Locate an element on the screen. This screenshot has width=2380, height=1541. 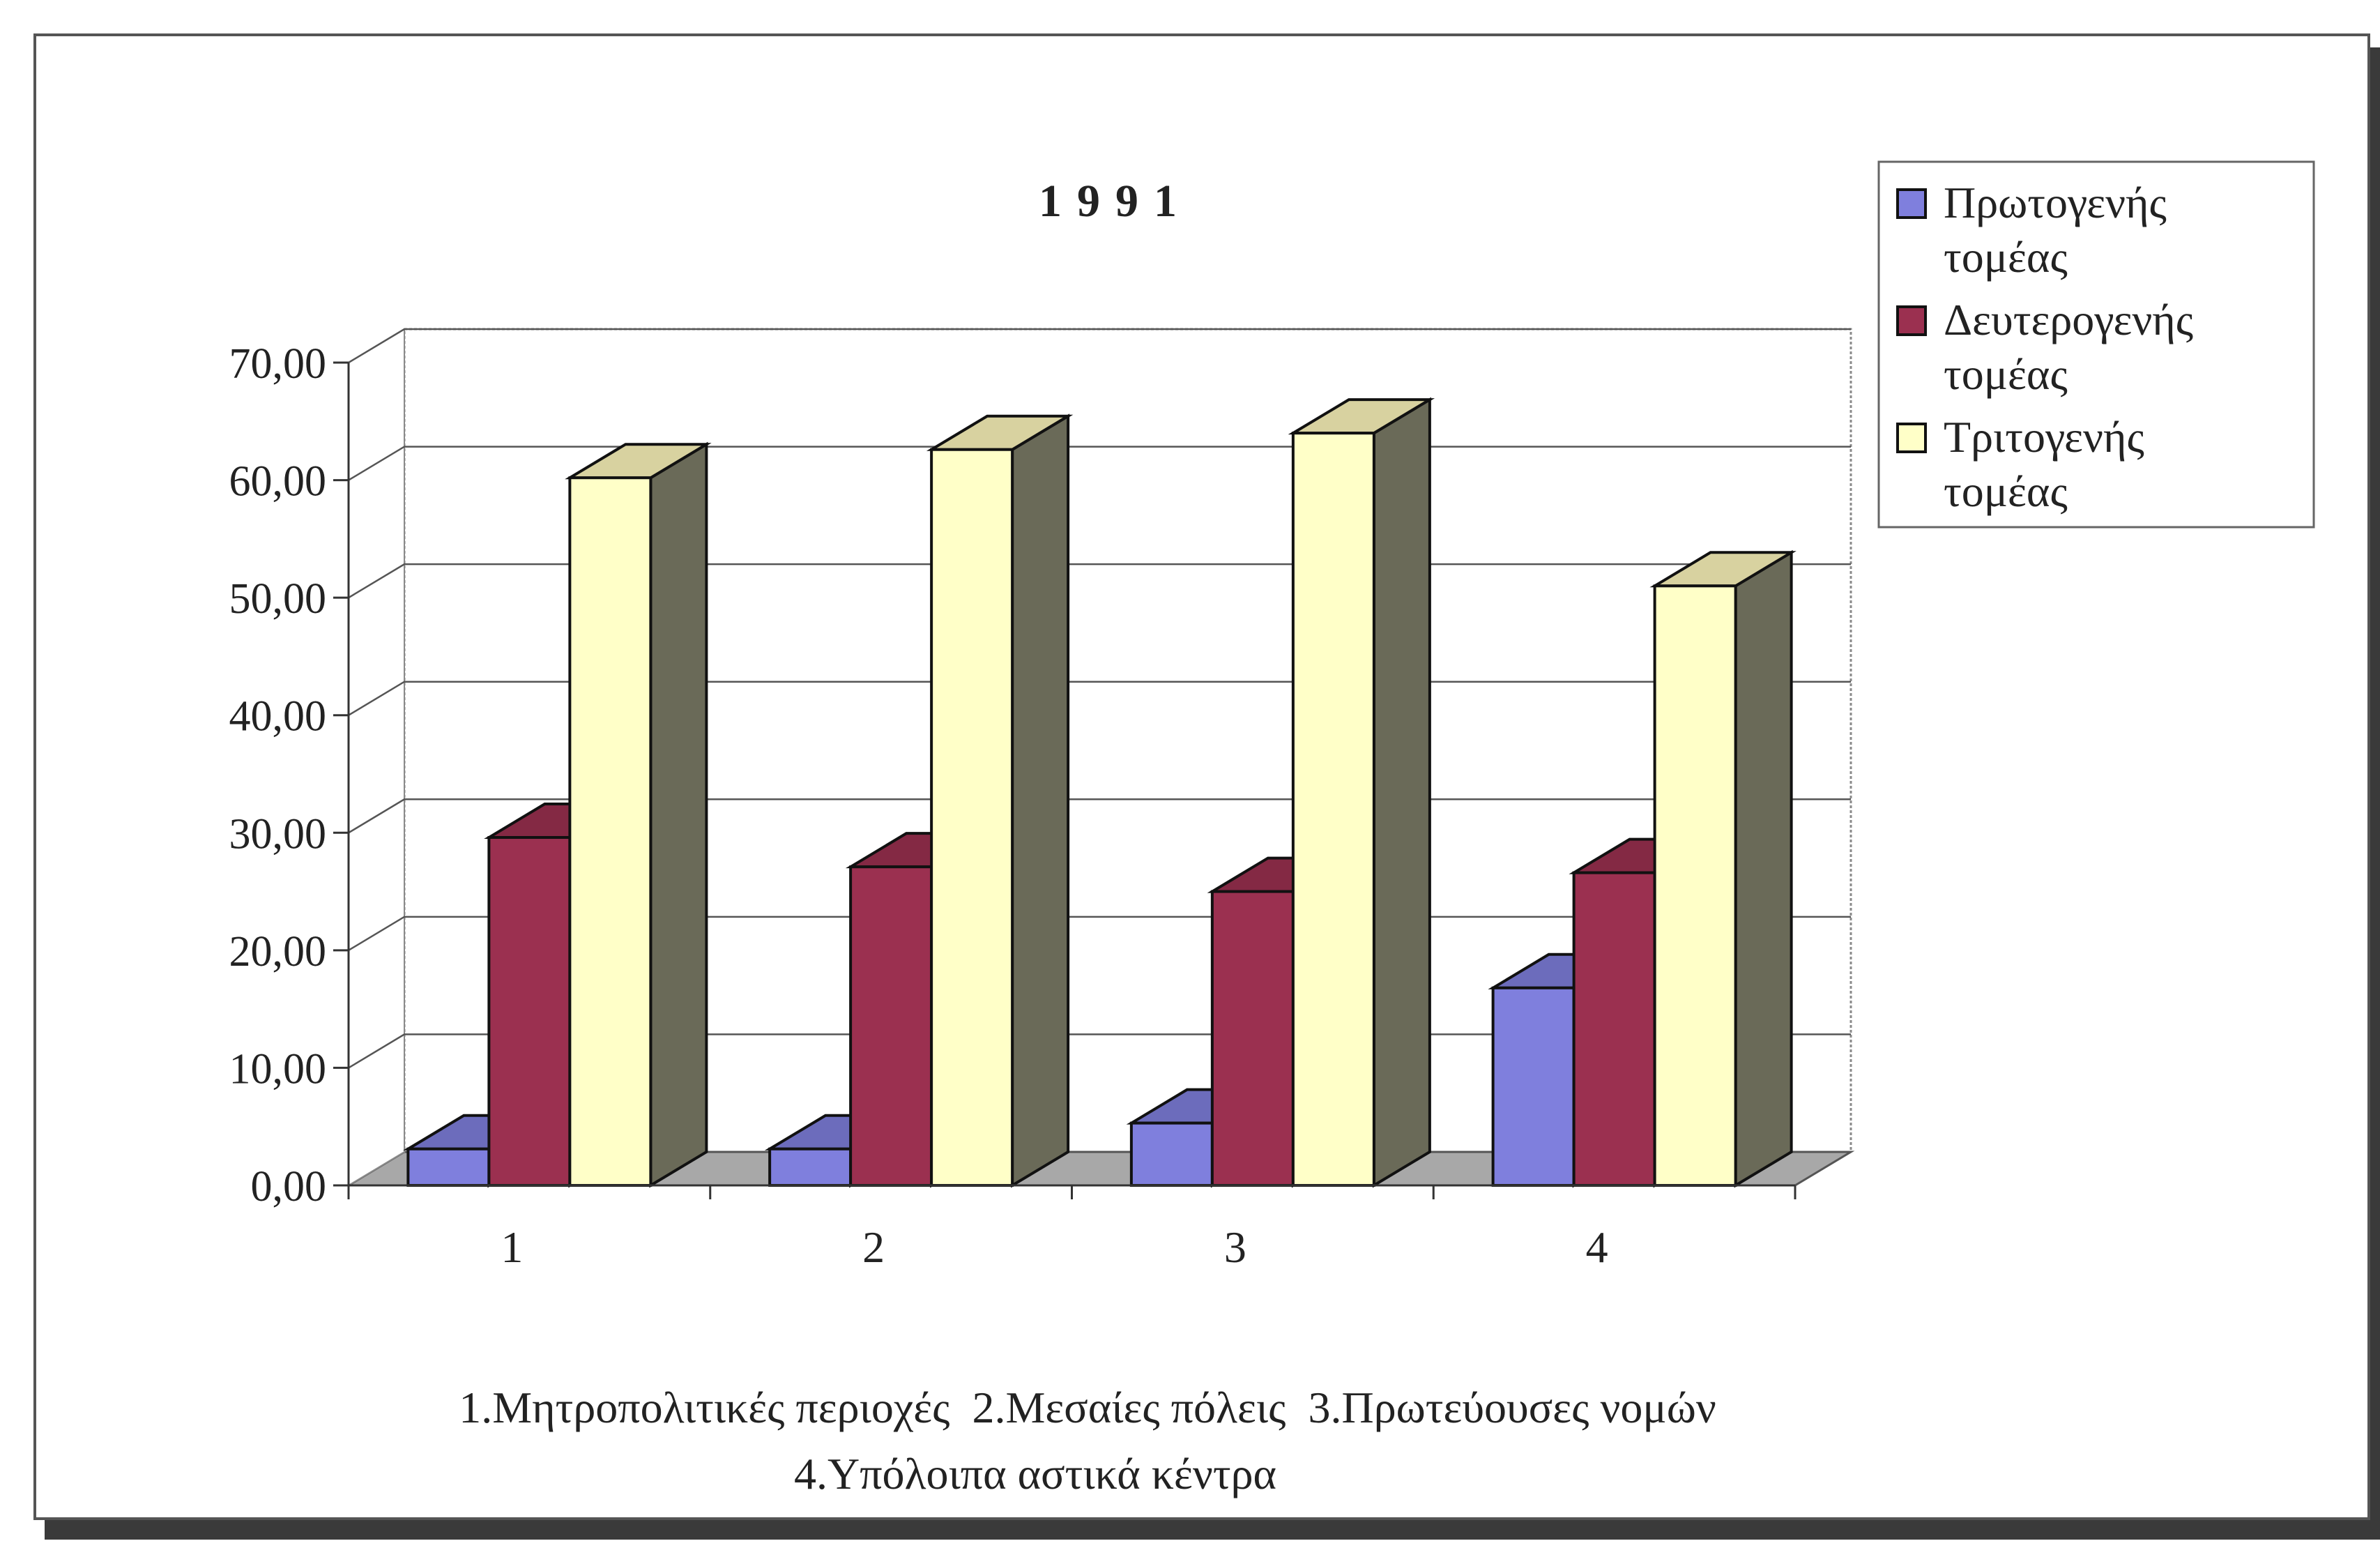
x-tick-label: 3 is located at coordinates (1235, 1247).